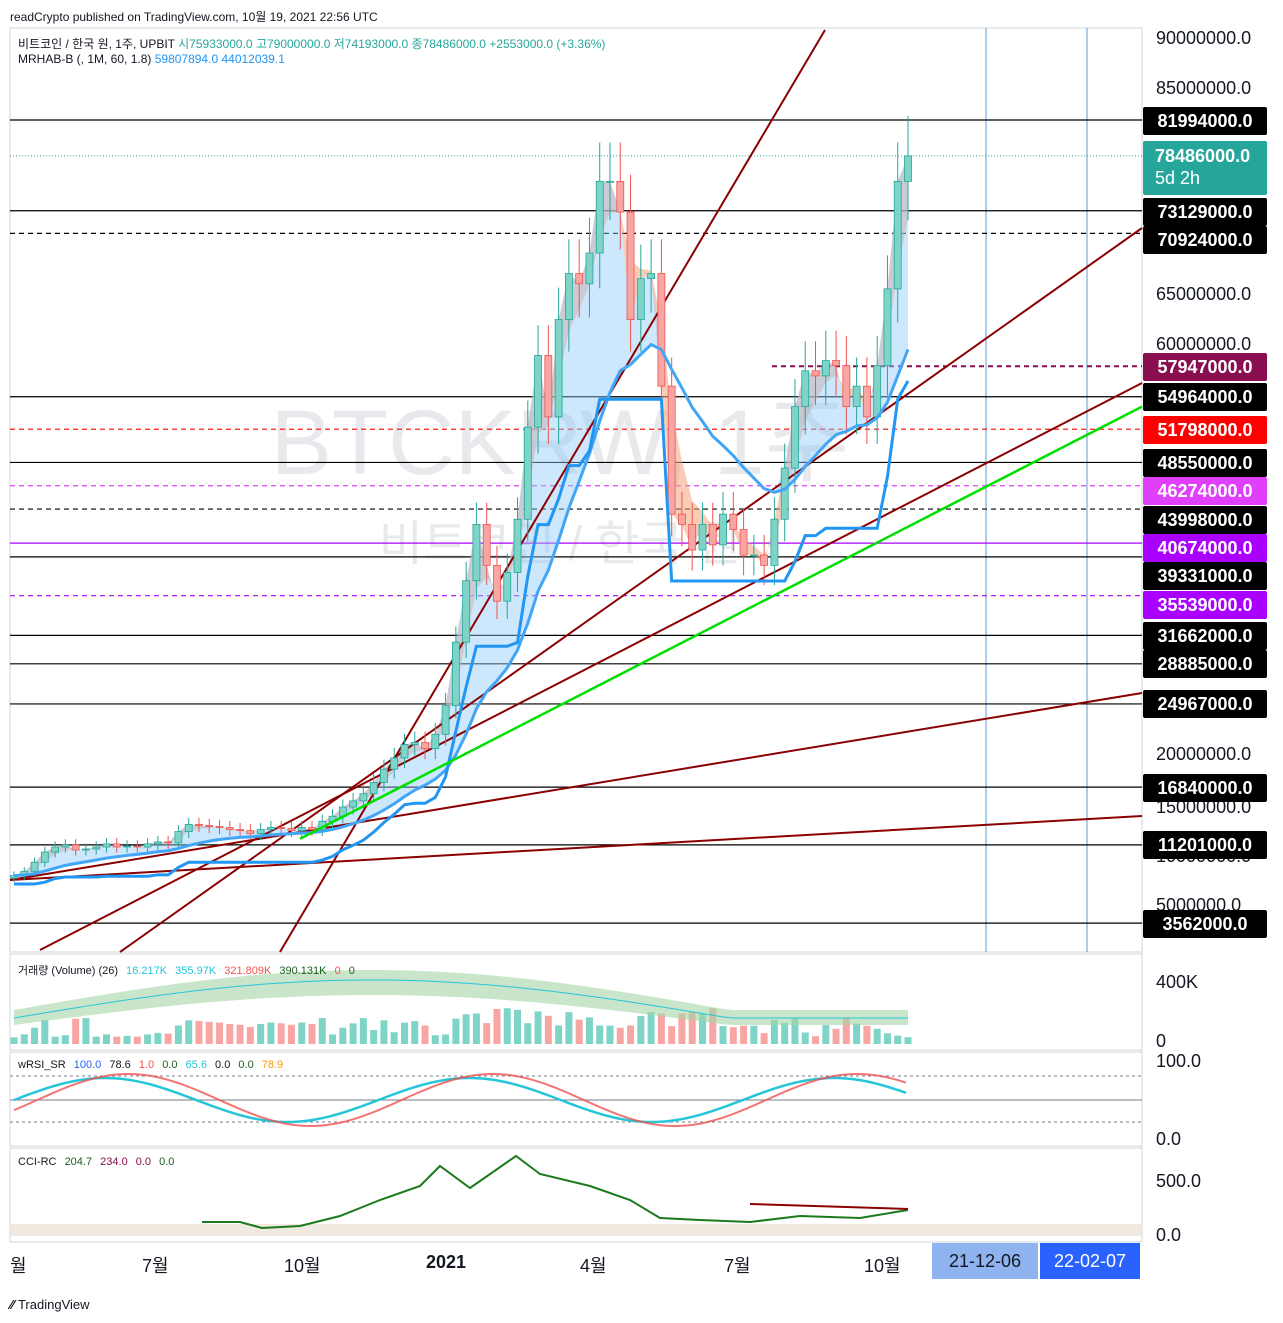 This screenshot has width=1283, height=1323. Describe the element at coordinates (1169, 1139) in the screenshot. I see `wrsi-tick: 0.0` at that location.